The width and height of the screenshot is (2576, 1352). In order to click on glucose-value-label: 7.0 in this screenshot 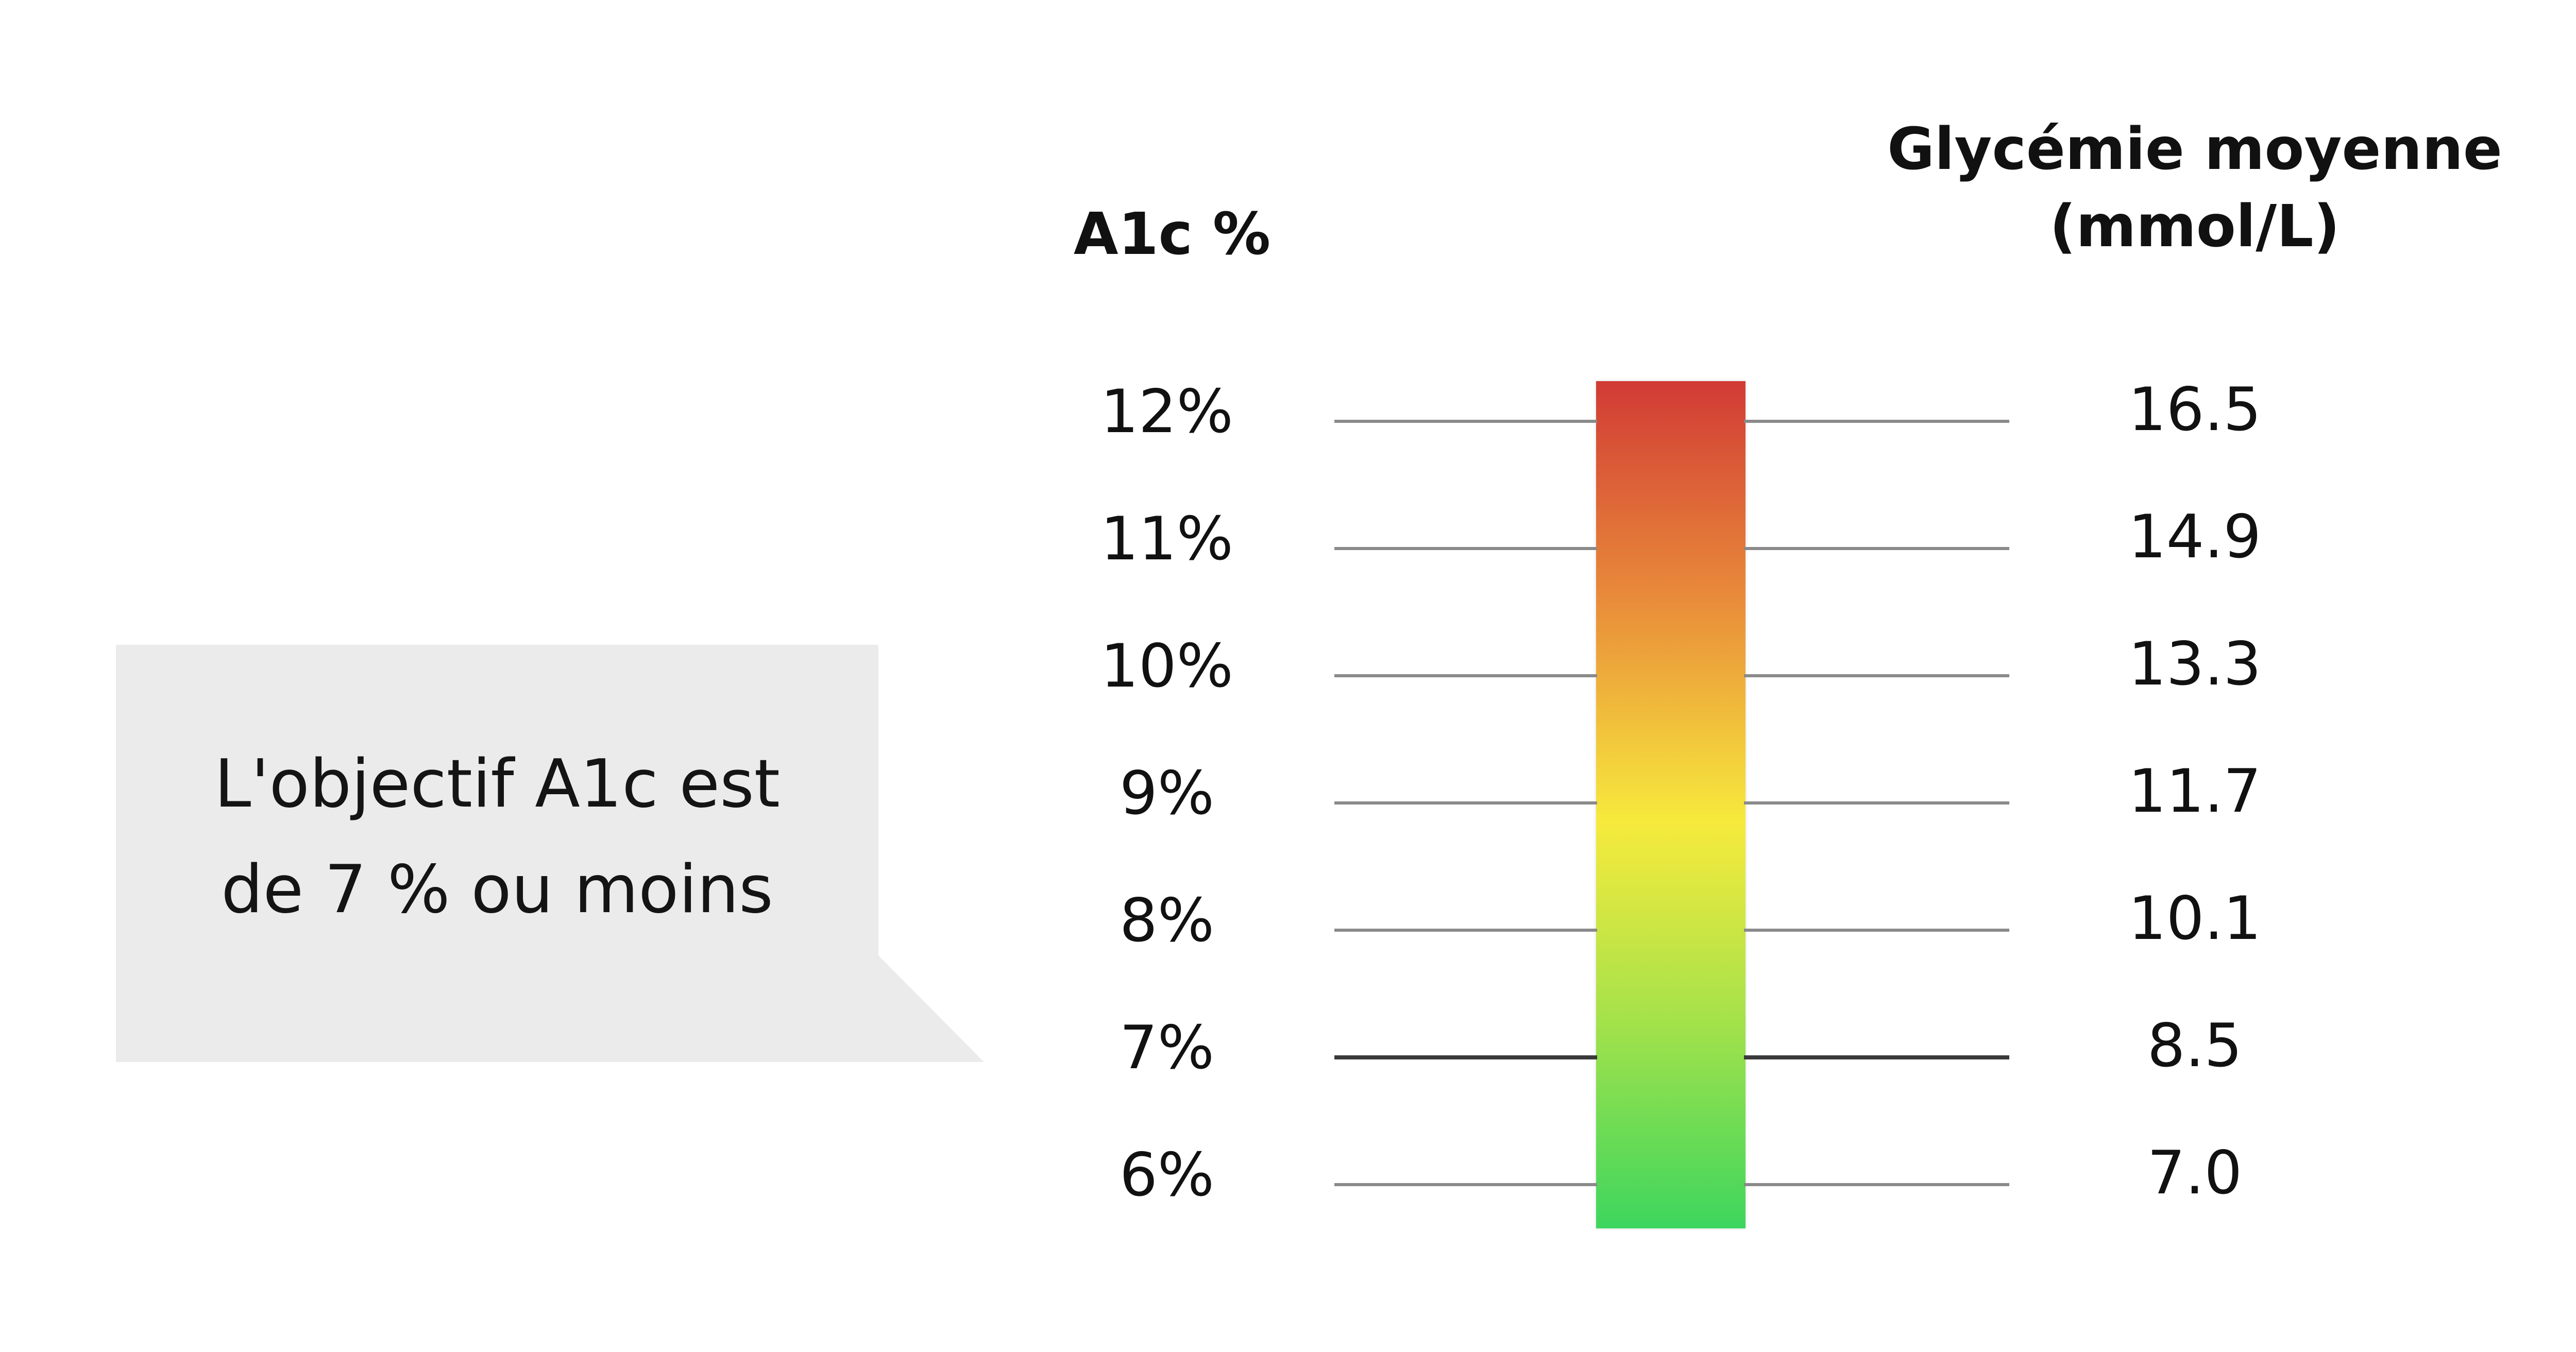, I will do `click(2195, 1173)`.